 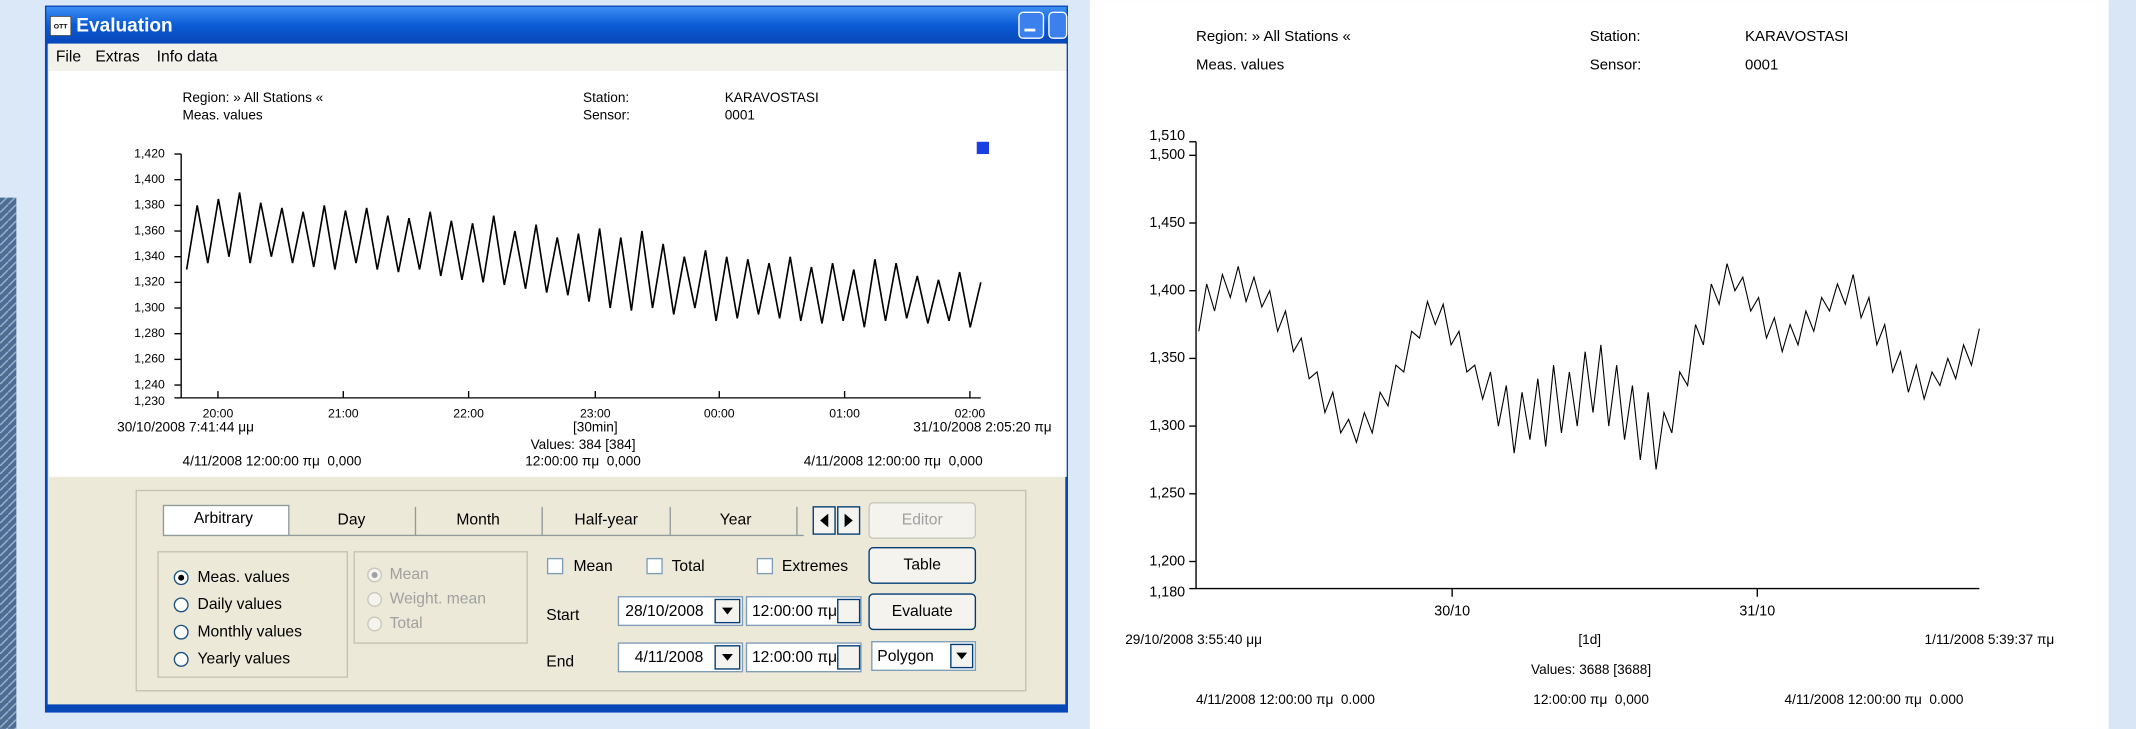 I want to click on y-tick-label: 1,500, so click(x=1167, y=155).